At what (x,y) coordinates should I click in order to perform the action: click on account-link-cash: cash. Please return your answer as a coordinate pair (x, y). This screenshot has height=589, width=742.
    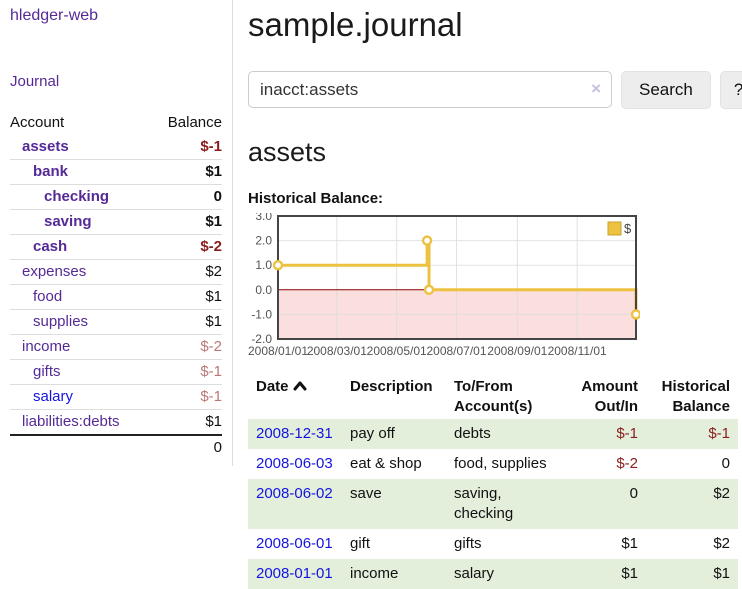
    Looking at the image, I should click on (50, 246).